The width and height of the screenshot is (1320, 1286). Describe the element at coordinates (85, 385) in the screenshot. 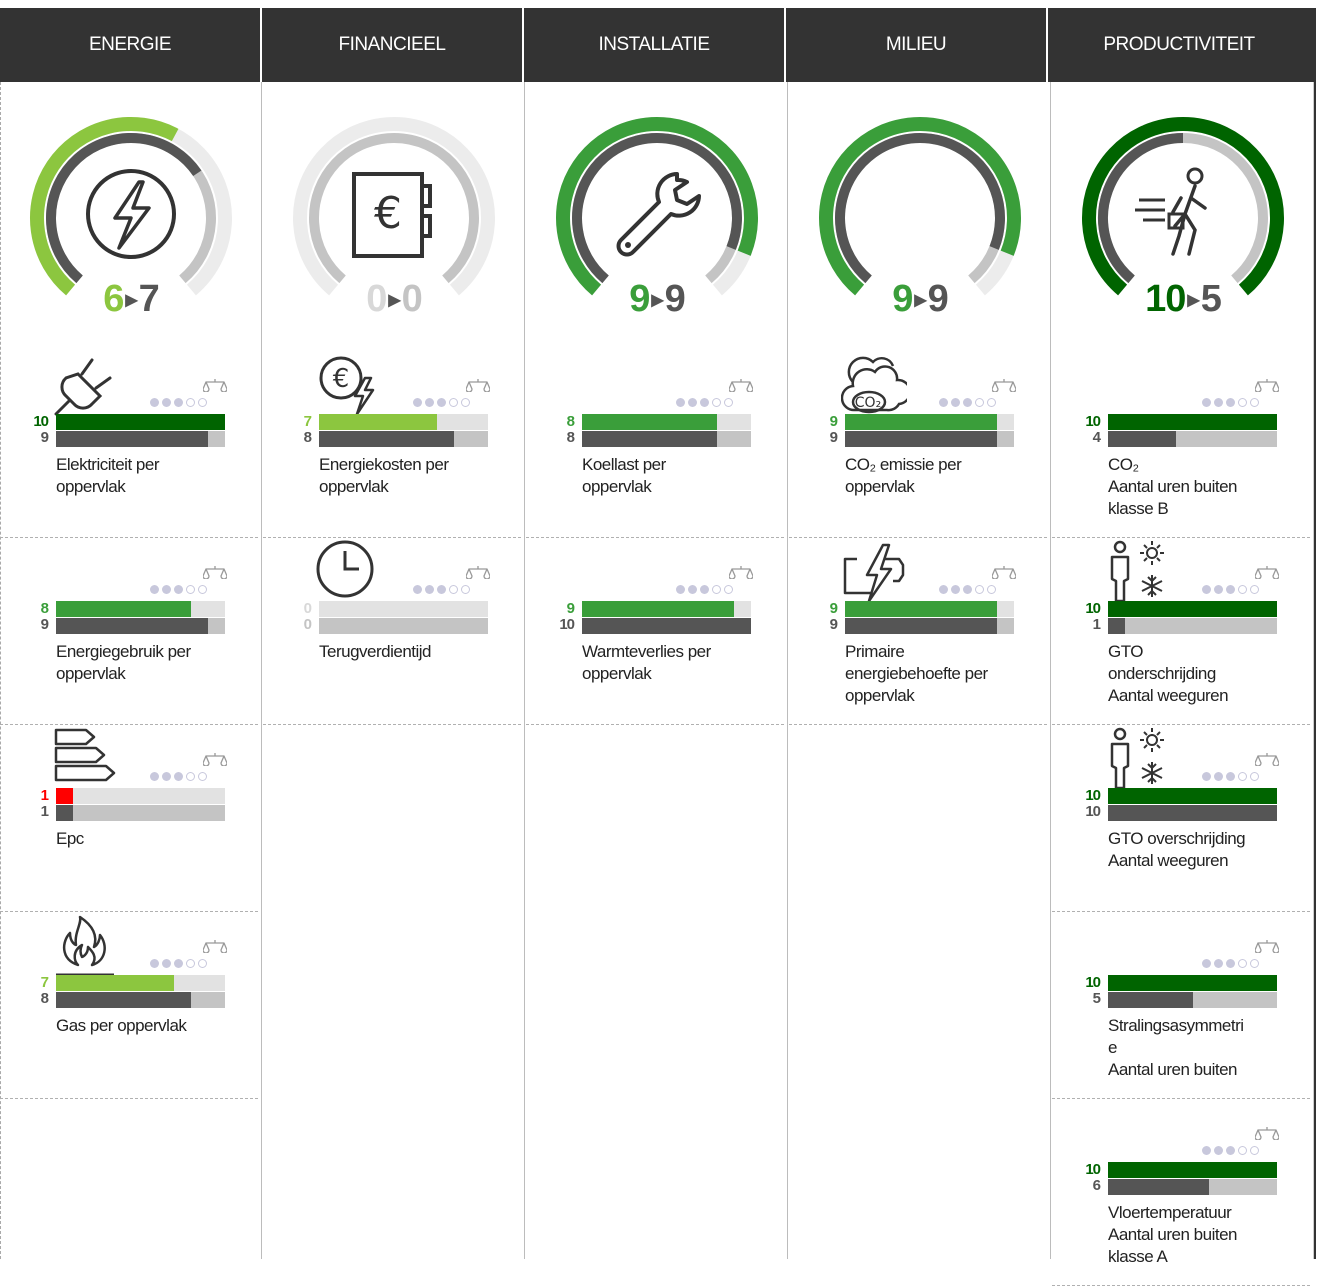

I see `plug-icon` at that location.